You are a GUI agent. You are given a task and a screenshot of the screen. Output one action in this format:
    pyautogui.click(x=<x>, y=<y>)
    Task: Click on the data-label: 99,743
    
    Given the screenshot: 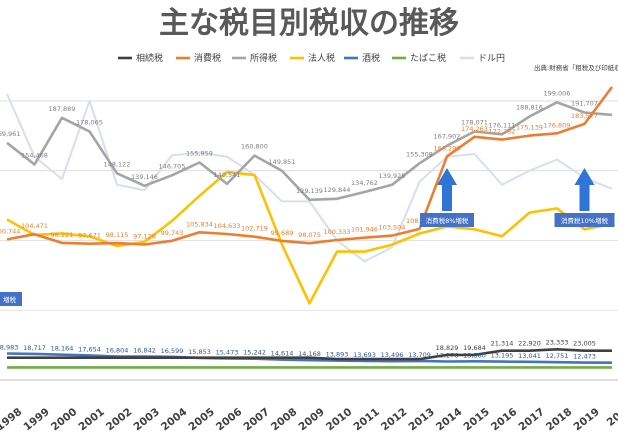 What is the action you would take?
    pyautogui.click(x=172, y=233)
    